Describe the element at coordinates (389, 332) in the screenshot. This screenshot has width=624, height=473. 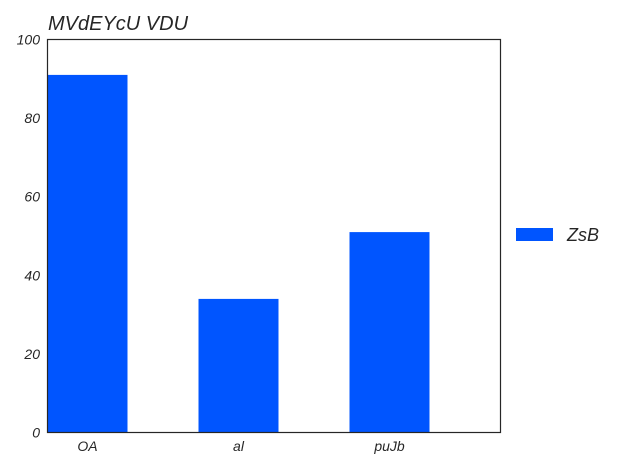
I see `bar-pujb` at that location.